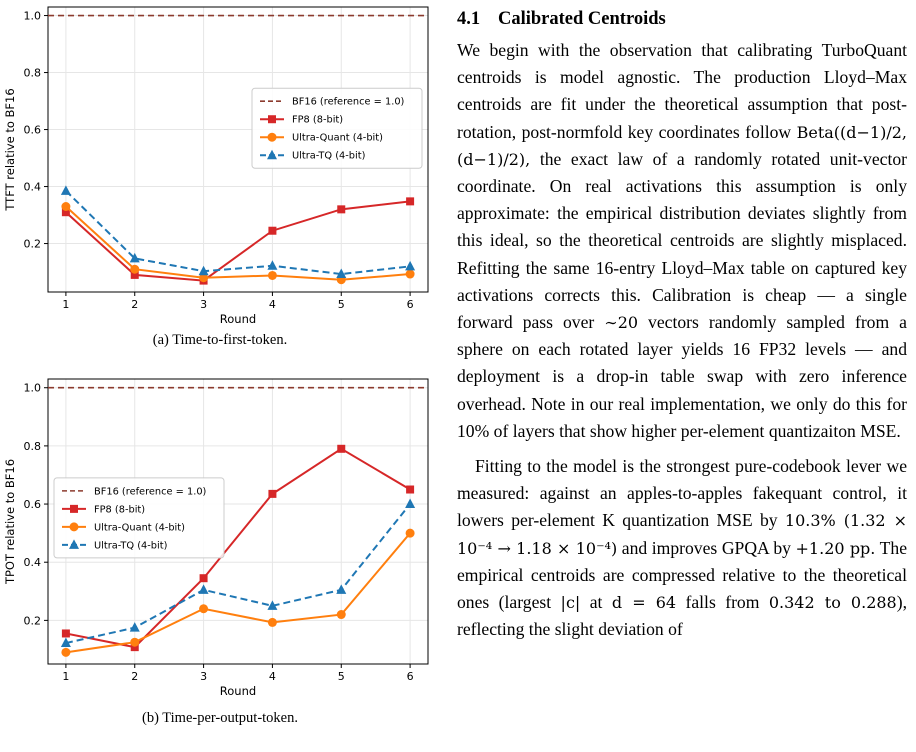 The width and height of the screenshot is (916, 752). What do you see at coordinates (203, 676) in the screenshot?
I see `tpot-xtick-label-2: 3` at bounding box center [203, 676].